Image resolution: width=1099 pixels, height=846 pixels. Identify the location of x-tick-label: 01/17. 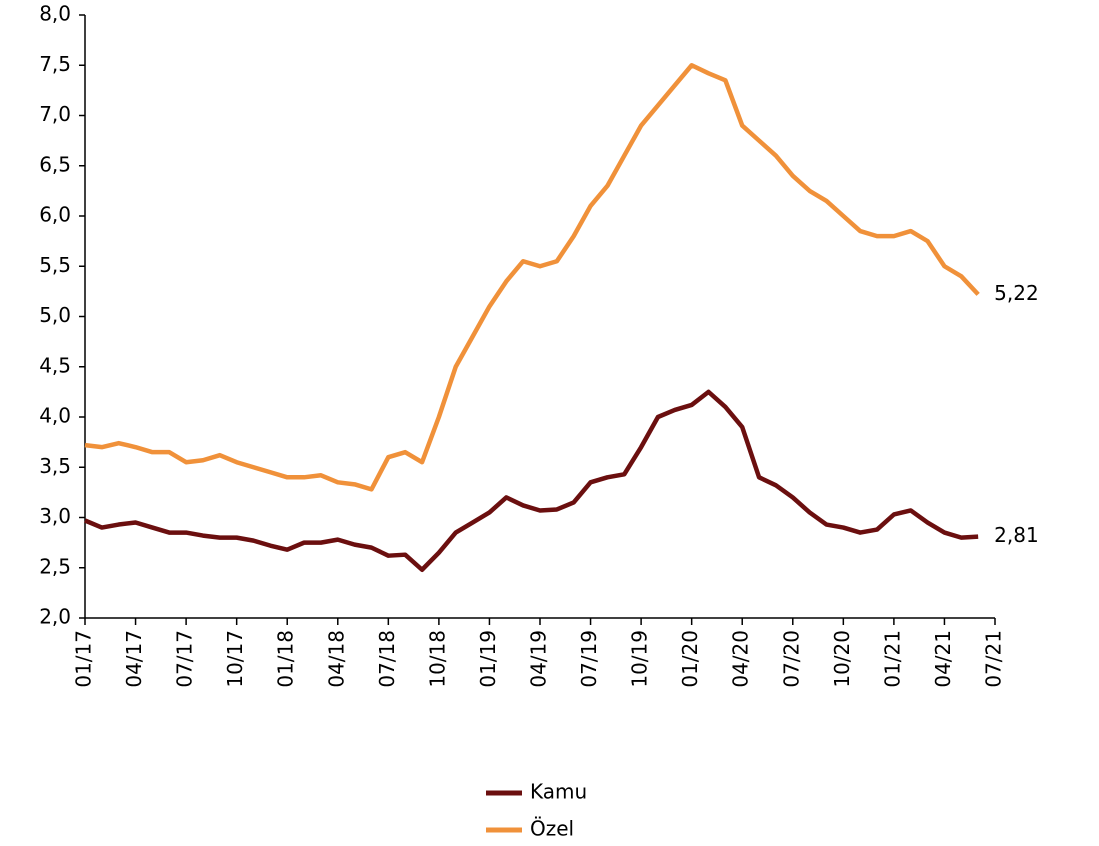
(84, 659).